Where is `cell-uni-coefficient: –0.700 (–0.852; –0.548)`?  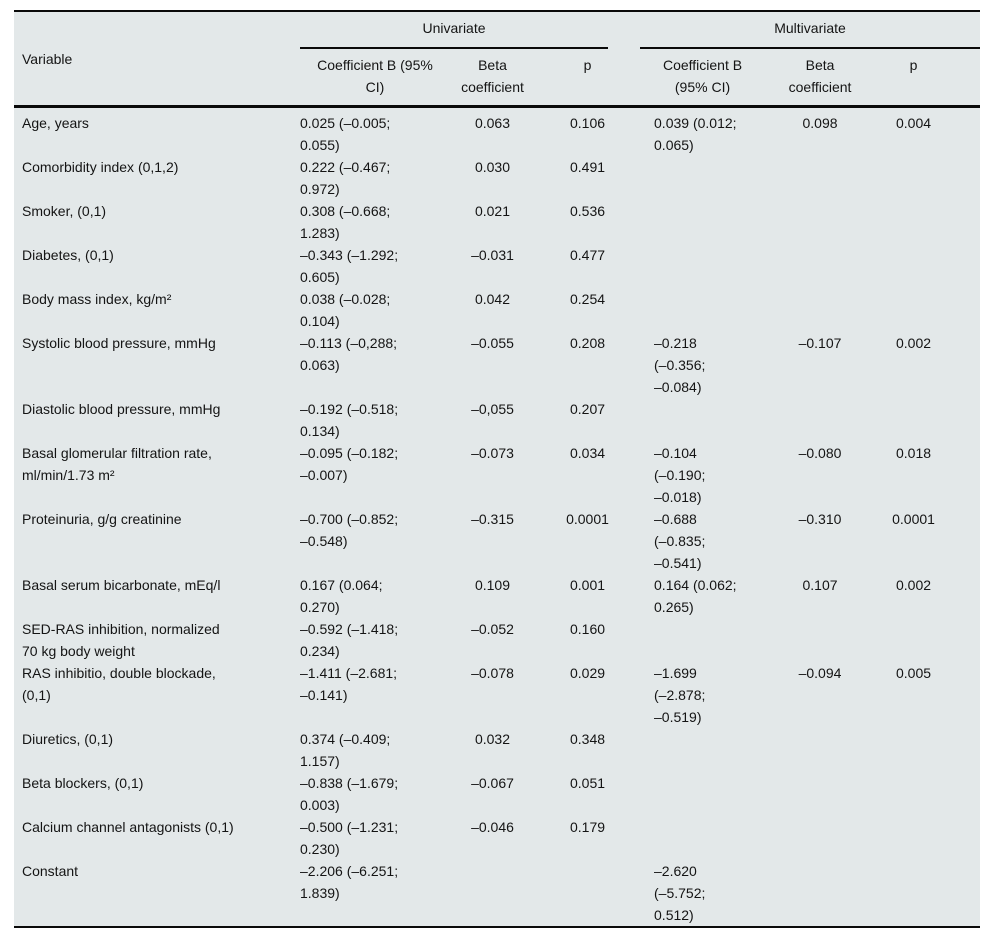
cell-uni-coefficient: –0.700 (–0.852; –0.548) is located at coordinates (349, 530).